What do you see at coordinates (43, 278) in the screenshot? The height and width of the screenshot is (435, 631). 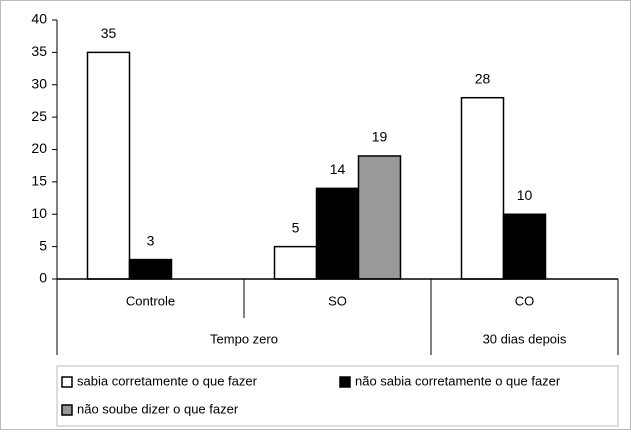 I see `y-tick-label: 0` at bounding box center [43, 278].